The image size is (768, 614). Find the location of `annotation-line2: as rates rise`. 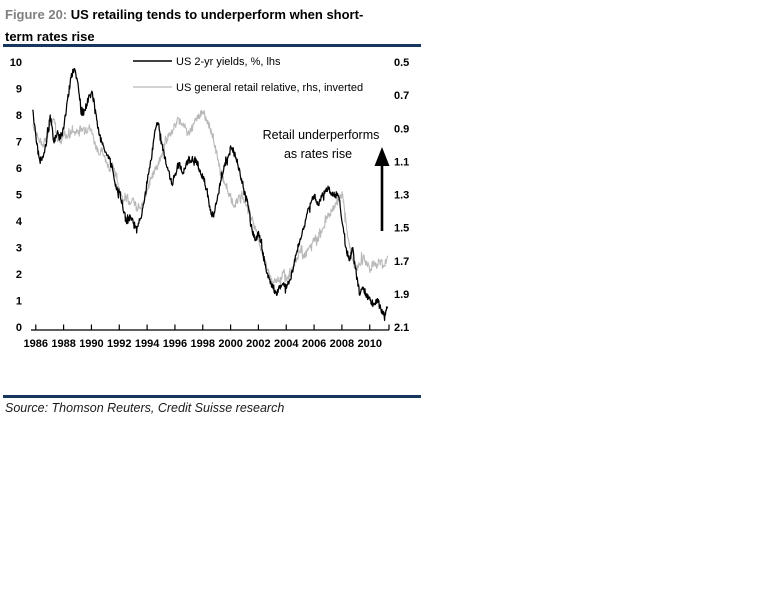

annotation-line2: as rates rise is located at coordinates (318, 154).